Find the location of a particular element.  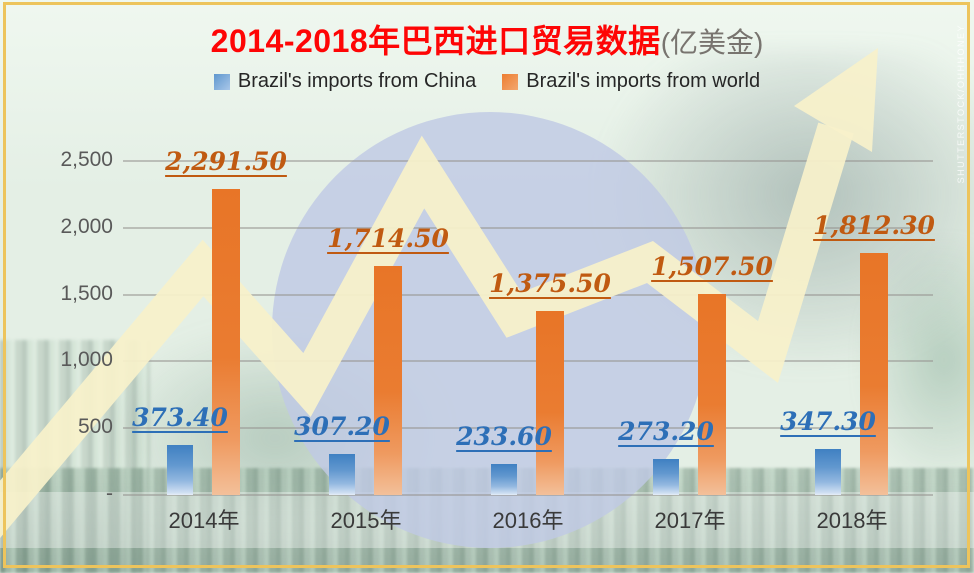

x-tick-label: 2016年 is located at coordinates (528, 520).